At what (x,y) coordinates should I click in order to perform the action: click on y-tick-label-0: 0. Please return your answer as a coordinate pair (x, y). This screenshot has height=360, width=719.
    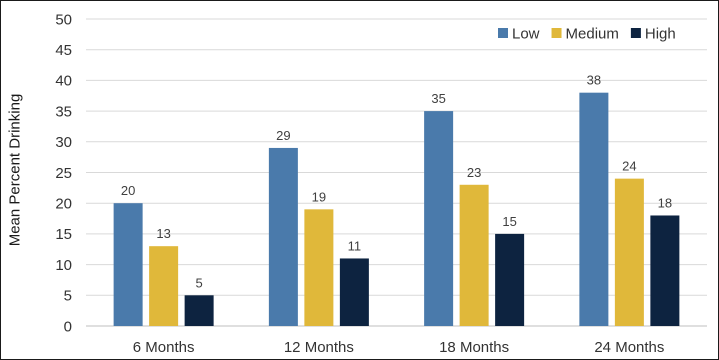
    Looking at the image, I should click on (68, 326).